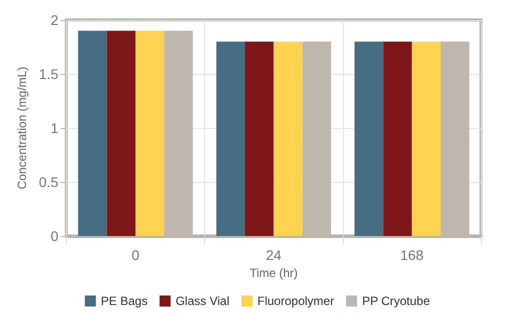 The image size is (515, 322). Describe the element at coordinates (274, 255) in the screenshot. I see `x-tick-label: 24` at that location.